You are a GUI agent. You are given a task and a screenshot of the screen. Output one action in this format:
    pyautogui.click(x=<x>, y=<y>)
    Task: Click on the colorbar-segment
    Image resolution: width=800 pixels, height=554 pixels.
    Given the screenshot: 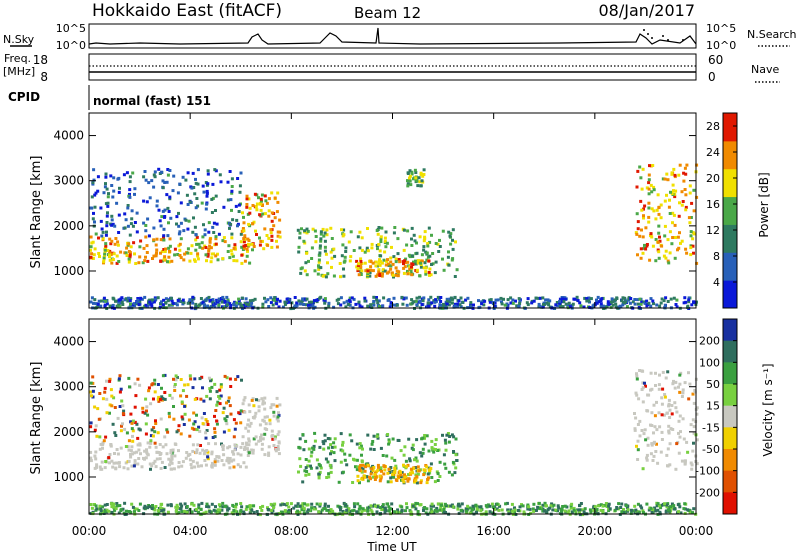 What is the action you would take?
    pyautogui.click(x=730, y=416)
    